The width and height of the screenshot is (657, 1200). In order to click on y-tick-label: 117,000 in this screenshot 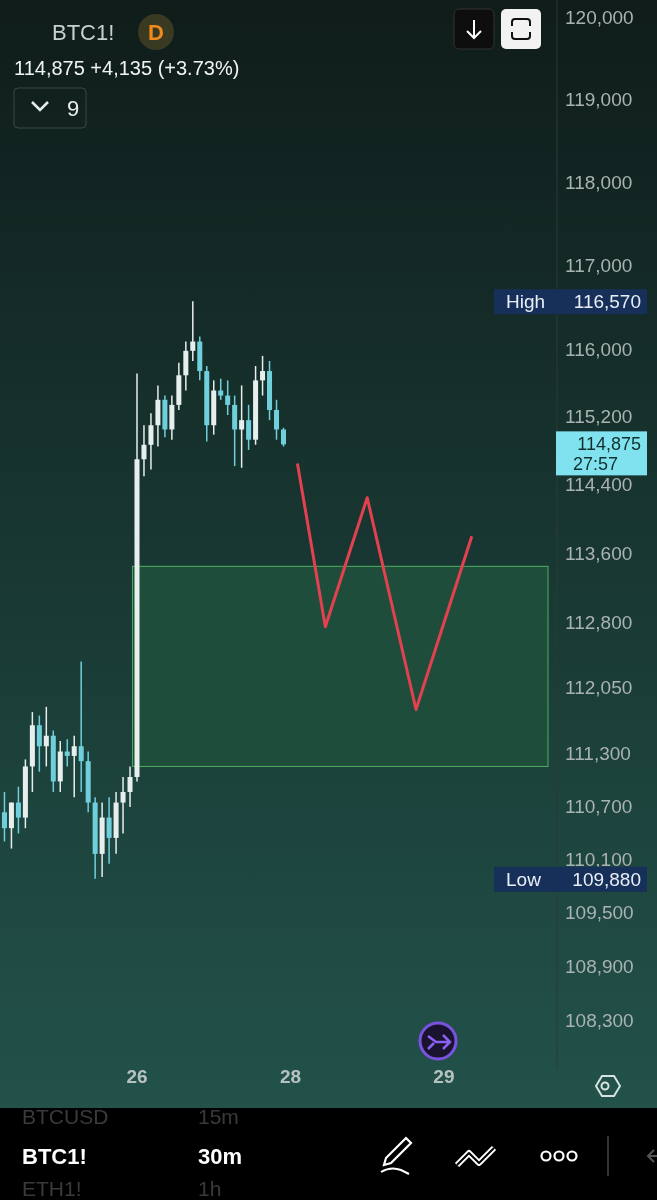, I will do `click(599, 265)`.